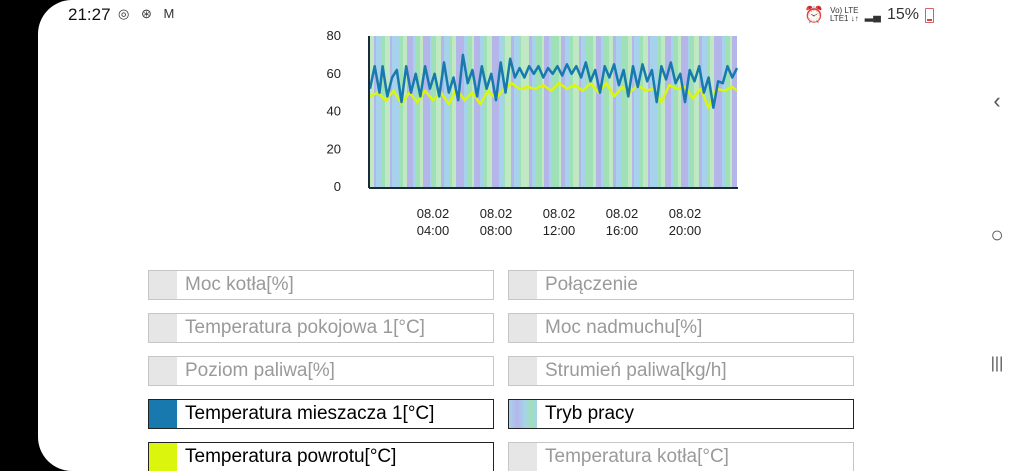 The image size is (1024, 471). Describe the element at coordinates (148, 13) in the screenshot. I see `notification-icons: ◎ ⊛ M` at that location.